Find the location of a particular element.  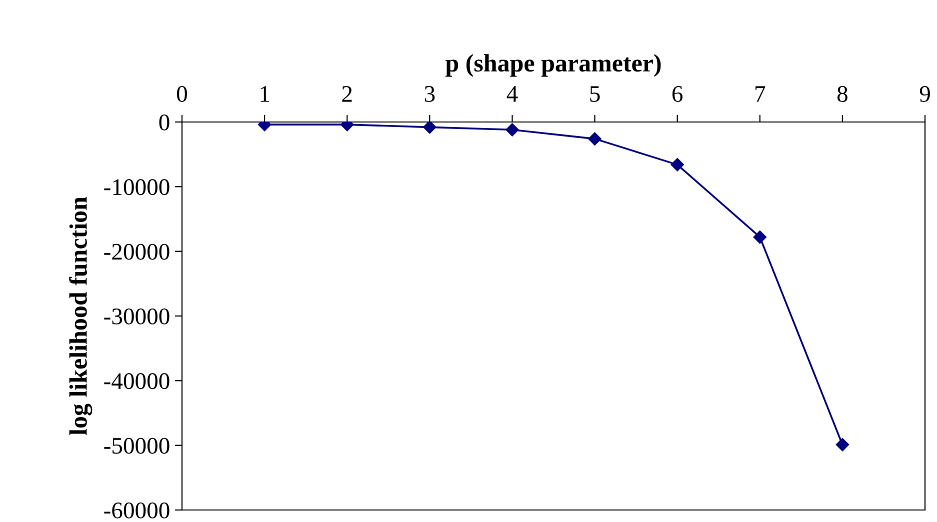

x-tick-label: 7 is located at coordinates (761, 94).